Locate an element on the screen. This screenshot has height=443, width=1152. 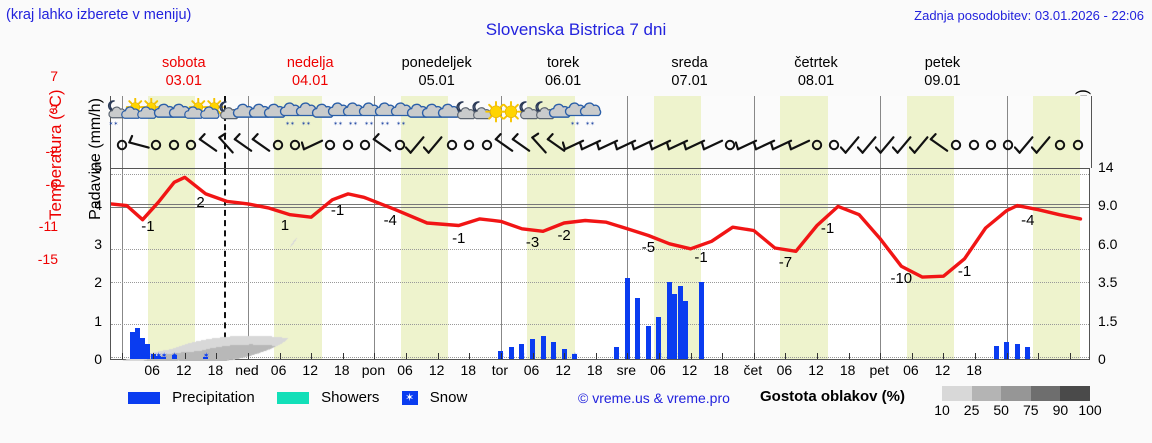
x-axis-tick: 12 is located at coordinates (310, 370).